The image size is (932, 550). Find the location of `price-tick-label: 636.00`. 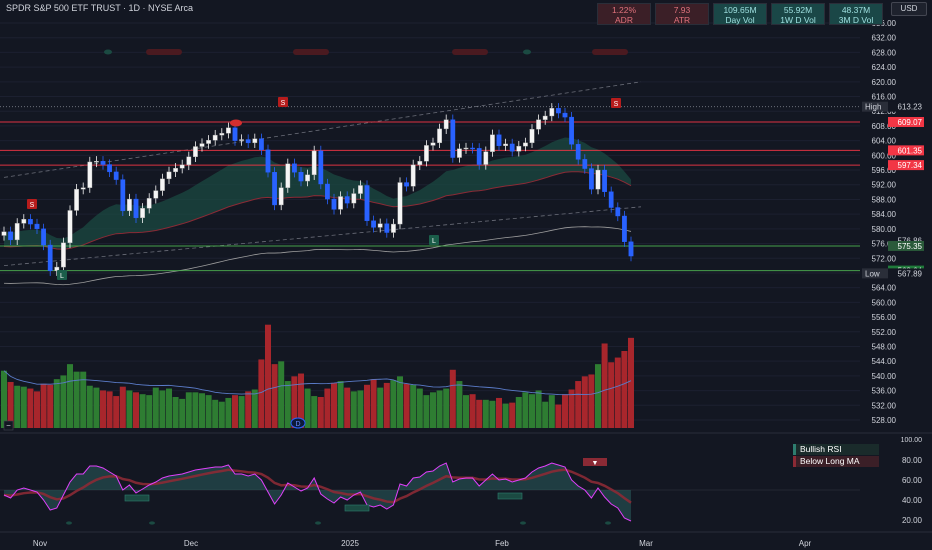

price-tick-label: 636.00 is located at coordinates (884, 23).